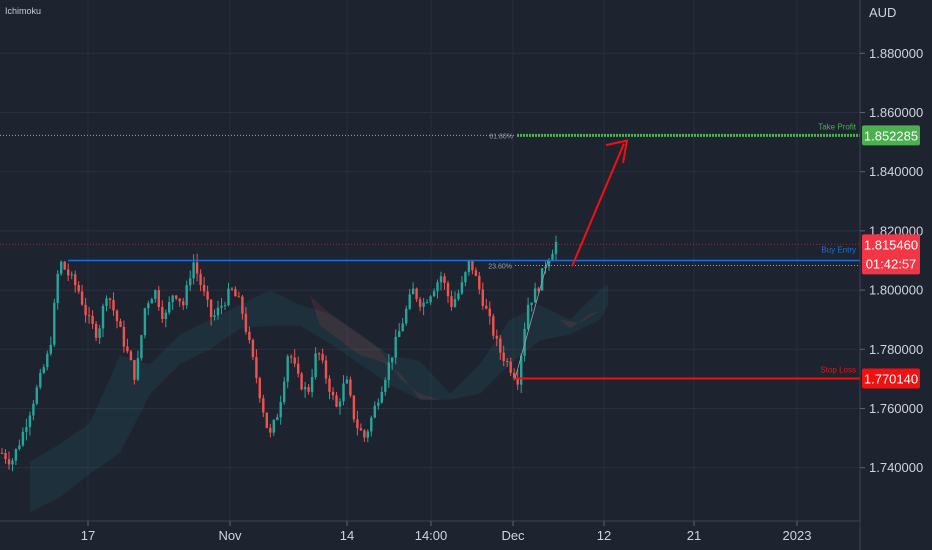 The height and width of the screenshot is (550, 932). What do you see at coordinates (23, 11) in the screenshot?
I see `indicator-label: Ichimoku` at bounding box center [23, 11].